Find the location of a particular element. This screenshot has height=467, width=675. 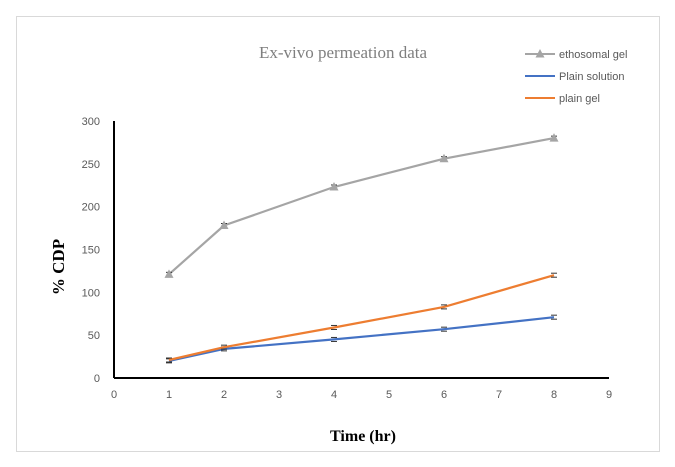

x-tick-label: 3 is located at coordinates (279, 395).